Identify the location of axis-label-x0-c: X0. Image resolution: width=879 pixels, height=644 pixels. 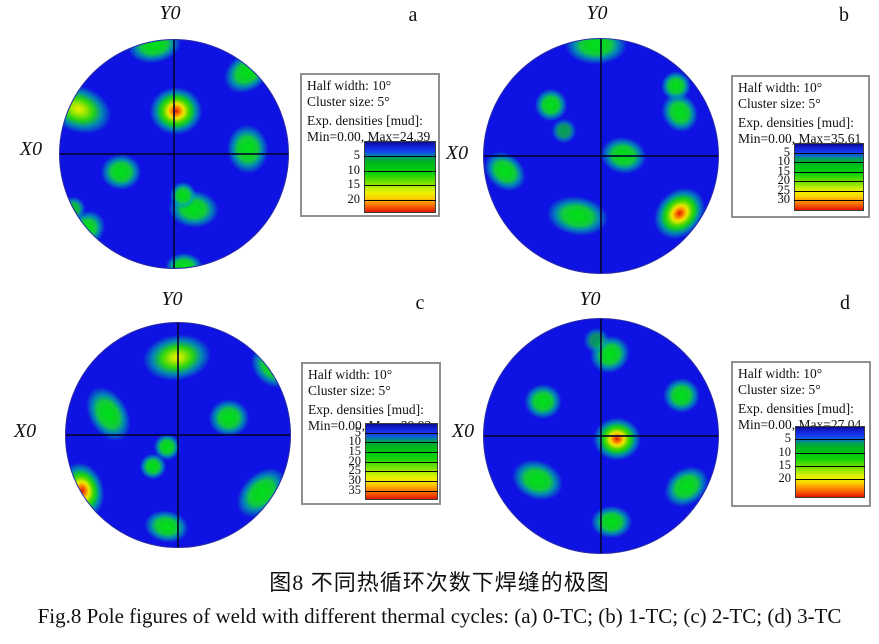
(25, 431).